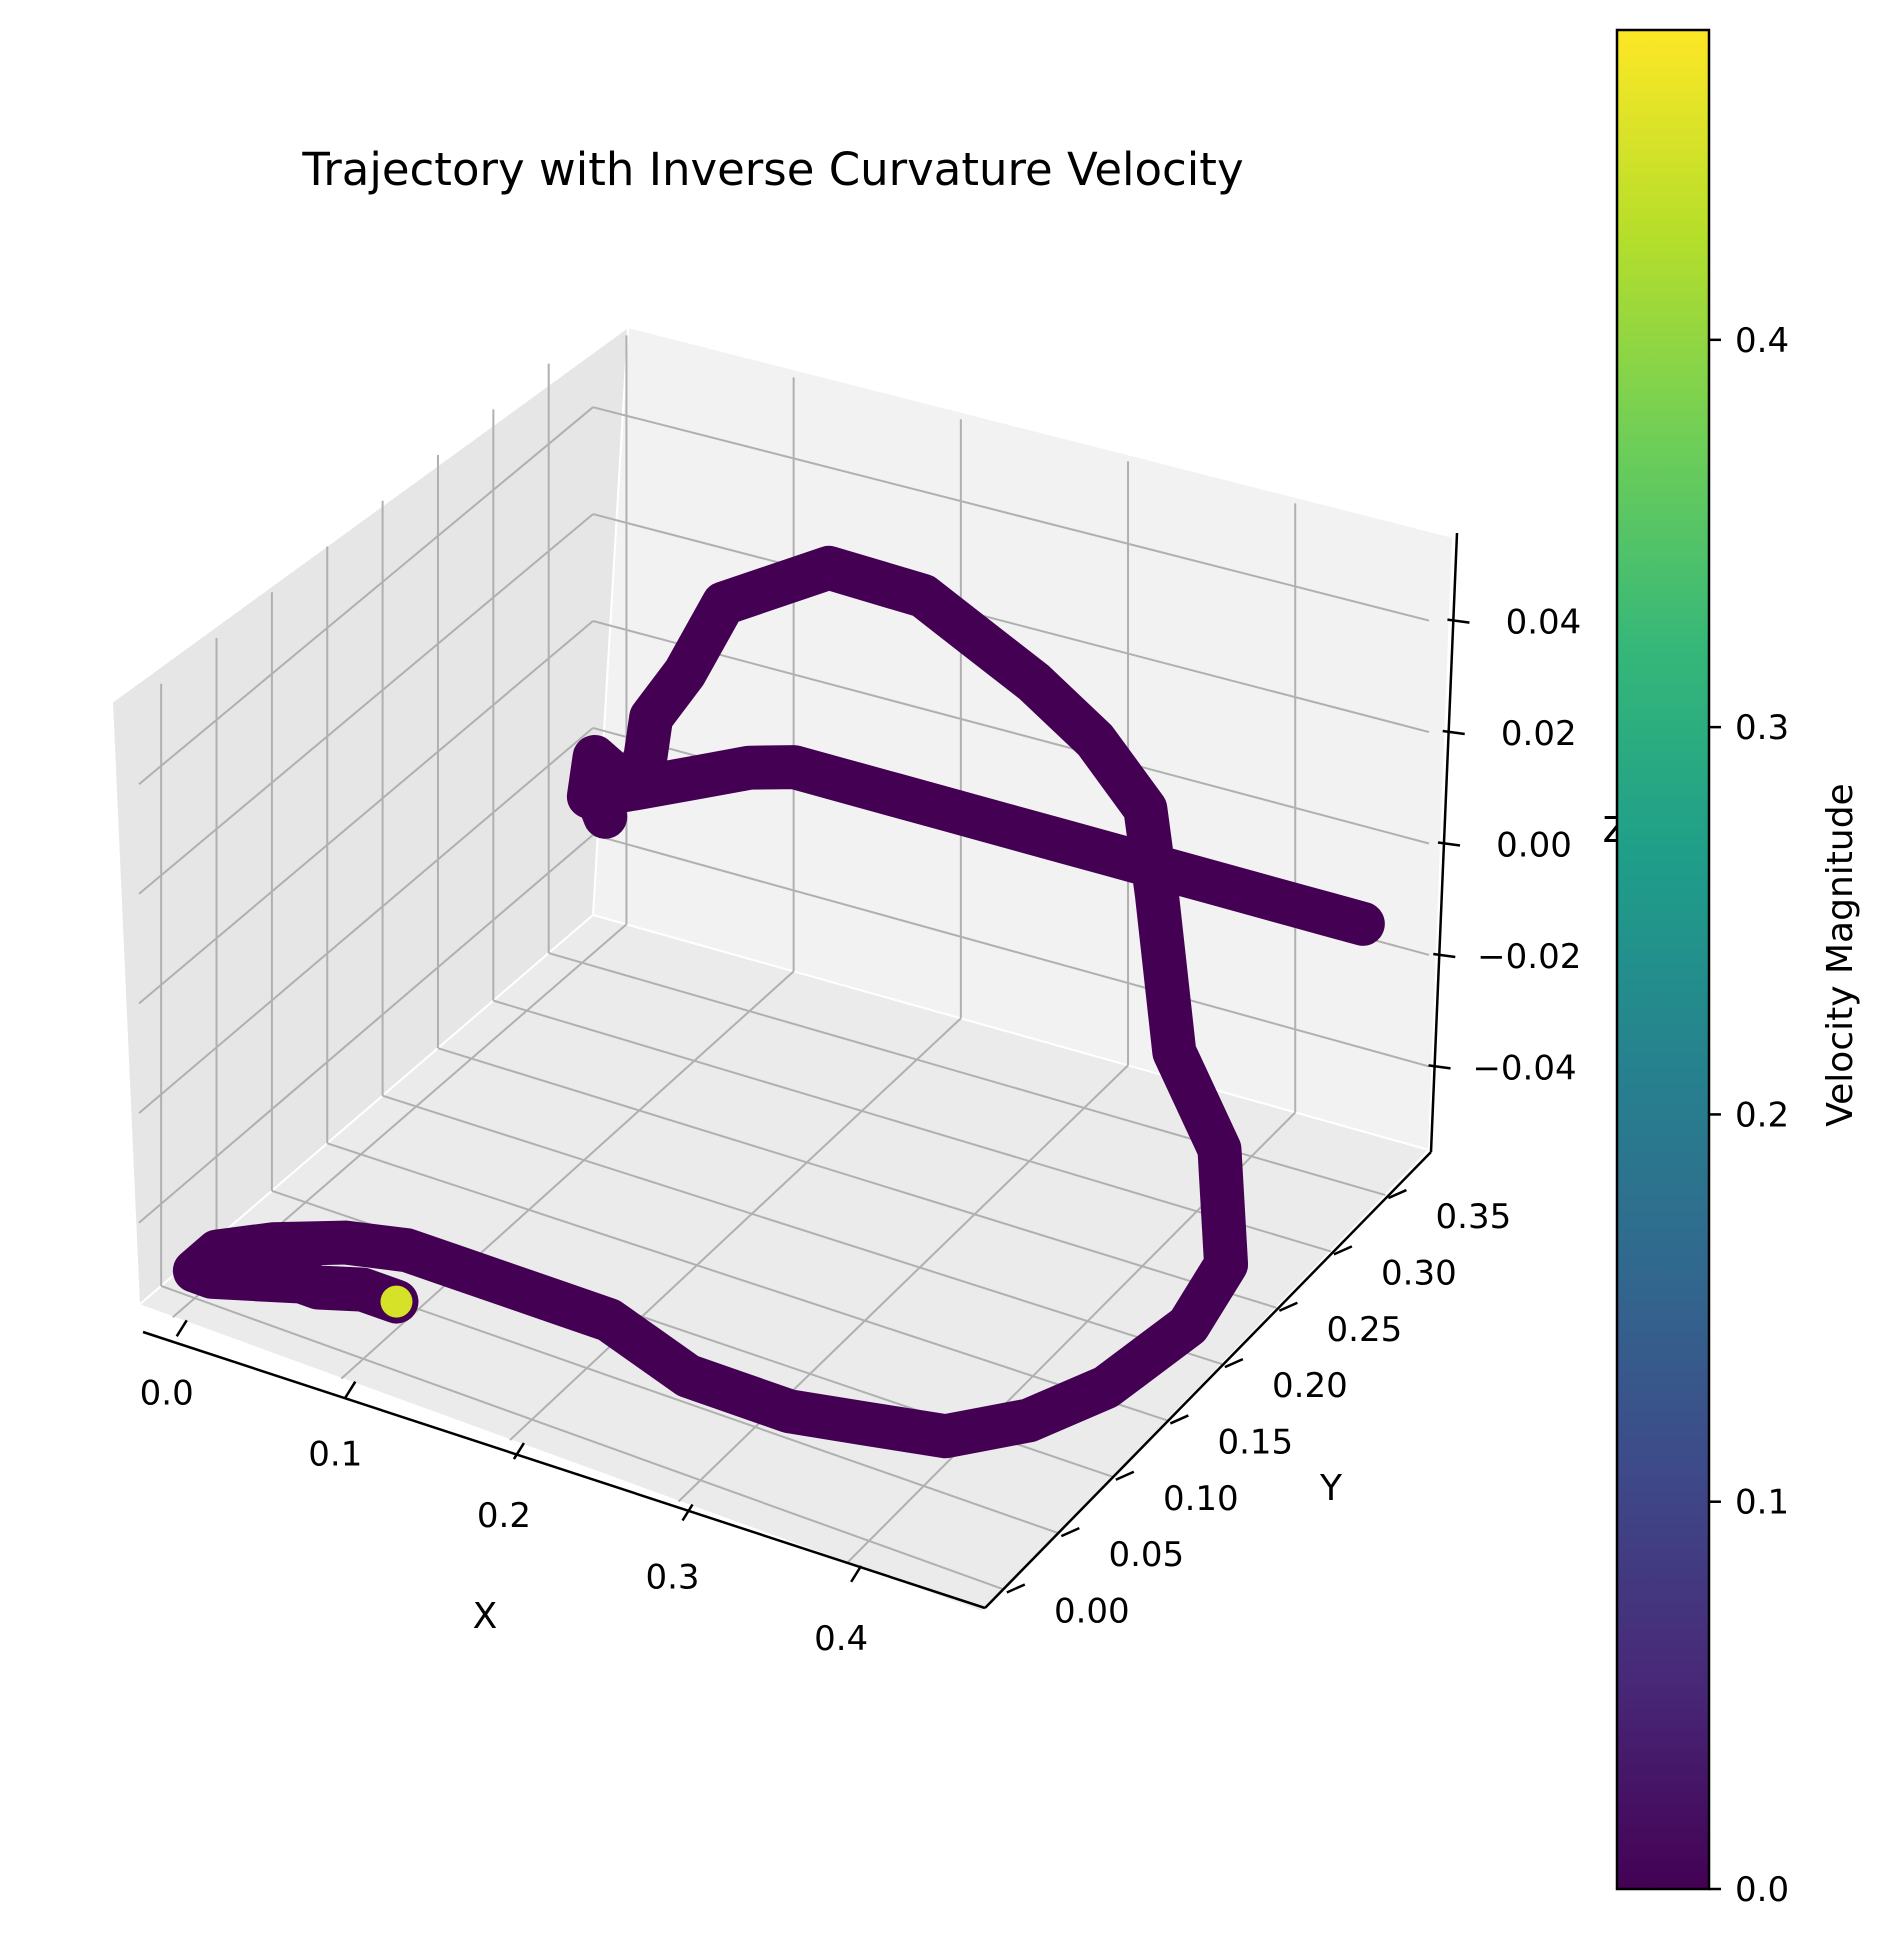 The height and width of the screenshot is (1933, 1887). I want to click on x-ticks: 0.0 0.1 0.2 0.3 0.4, so click(504, 1489).